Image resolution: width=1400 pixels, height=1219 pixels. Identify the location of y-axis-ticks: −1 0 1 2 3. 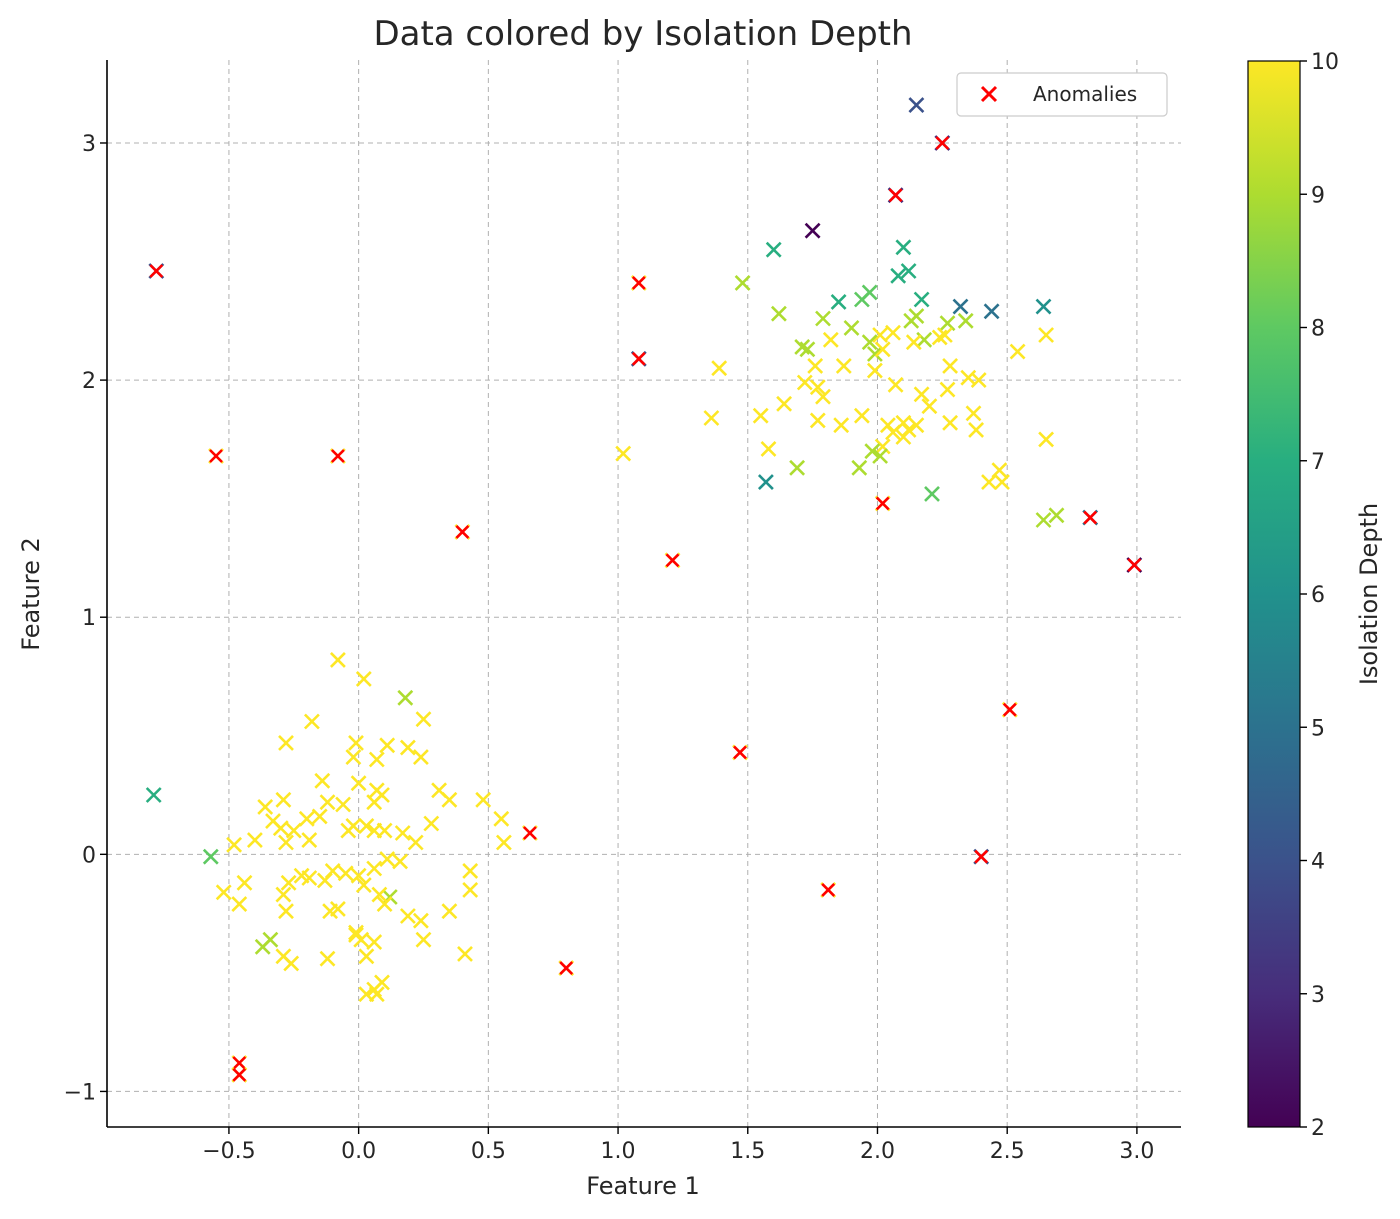
(85, 618).